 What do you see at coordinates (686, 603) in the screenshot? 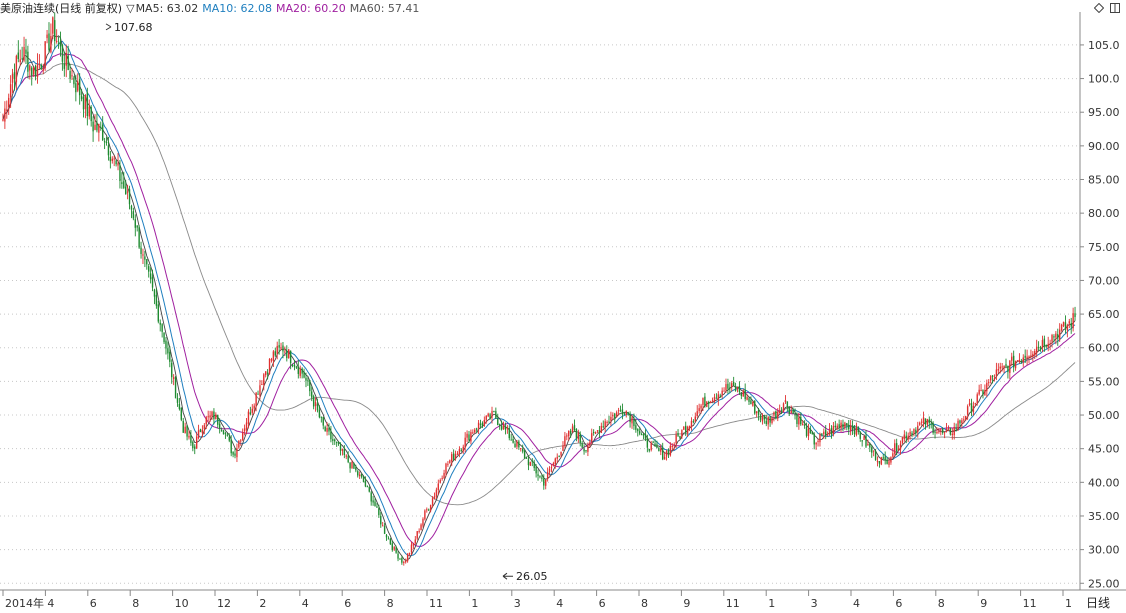
I see `x-tick-label: 9` at bounding box center [686, 603].